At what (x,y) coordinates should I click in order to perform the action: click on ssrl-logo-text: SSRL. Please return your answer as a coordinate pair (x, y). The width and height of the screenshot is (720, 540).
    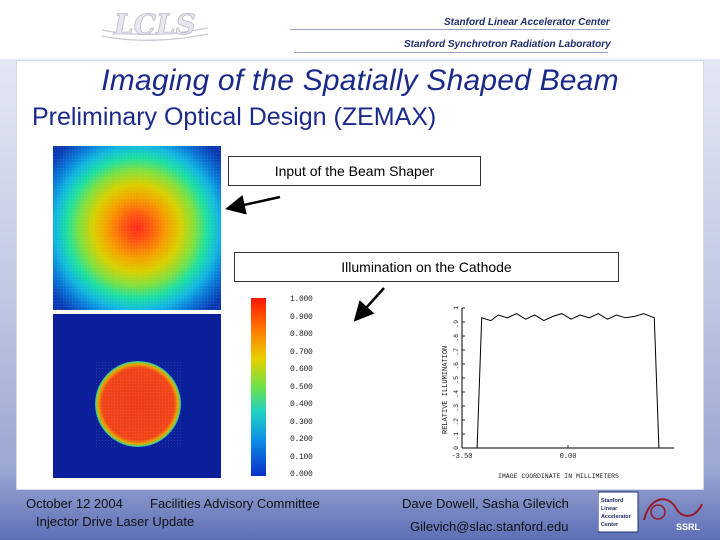
    Looking at the image, I should click on (688, 527).